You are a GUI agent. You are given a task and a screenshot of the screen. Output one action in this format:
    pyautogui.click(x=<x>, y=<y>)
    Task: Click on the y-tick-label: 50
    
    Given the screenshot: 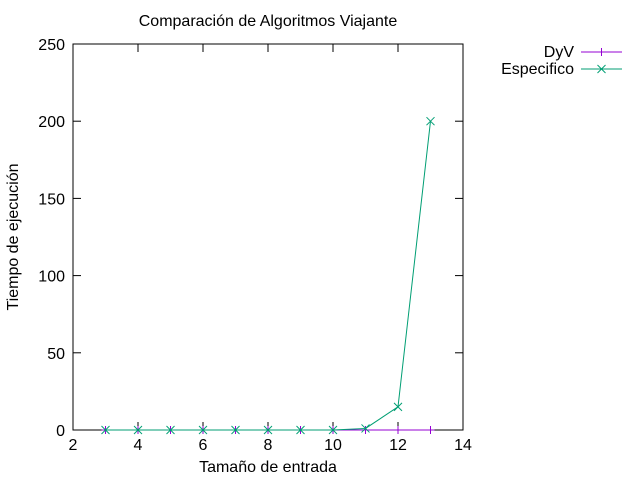 What is the action you would take?
    pyautogui.click(x=56, y=354)
    